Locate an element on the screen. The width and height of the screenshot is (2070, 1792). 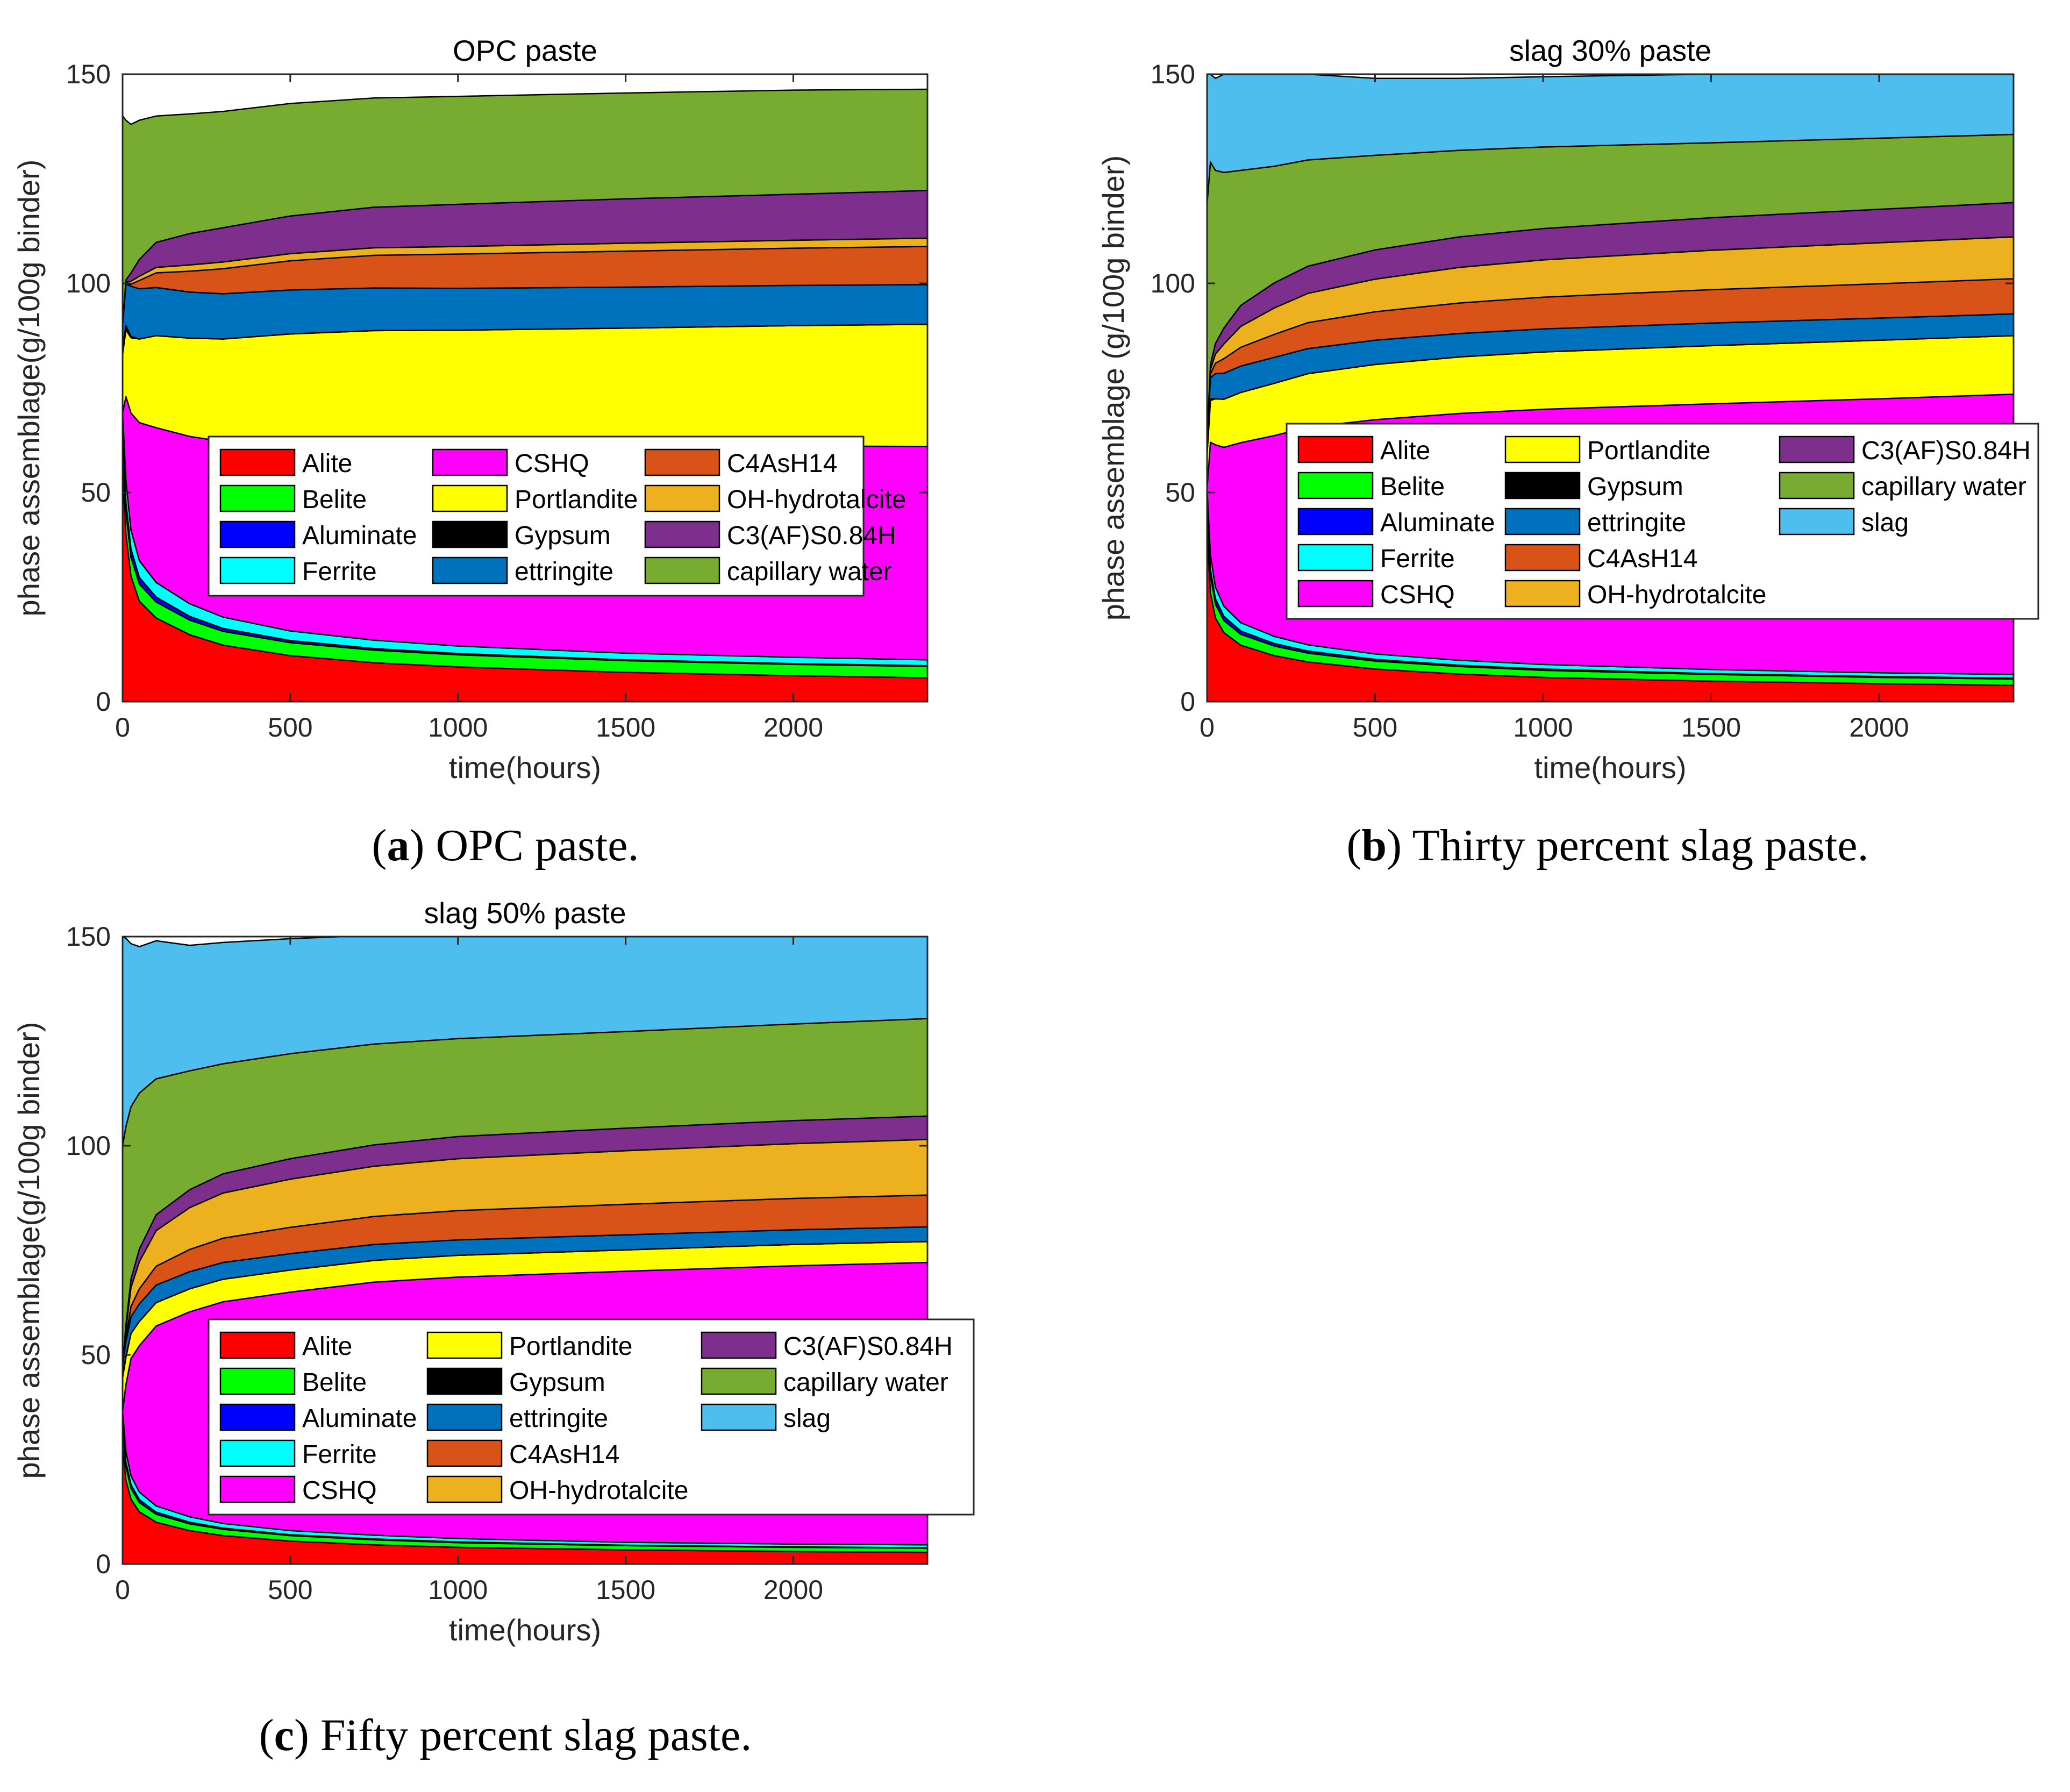
legend-label: Ferrite is located at coordinates (1417, 559).